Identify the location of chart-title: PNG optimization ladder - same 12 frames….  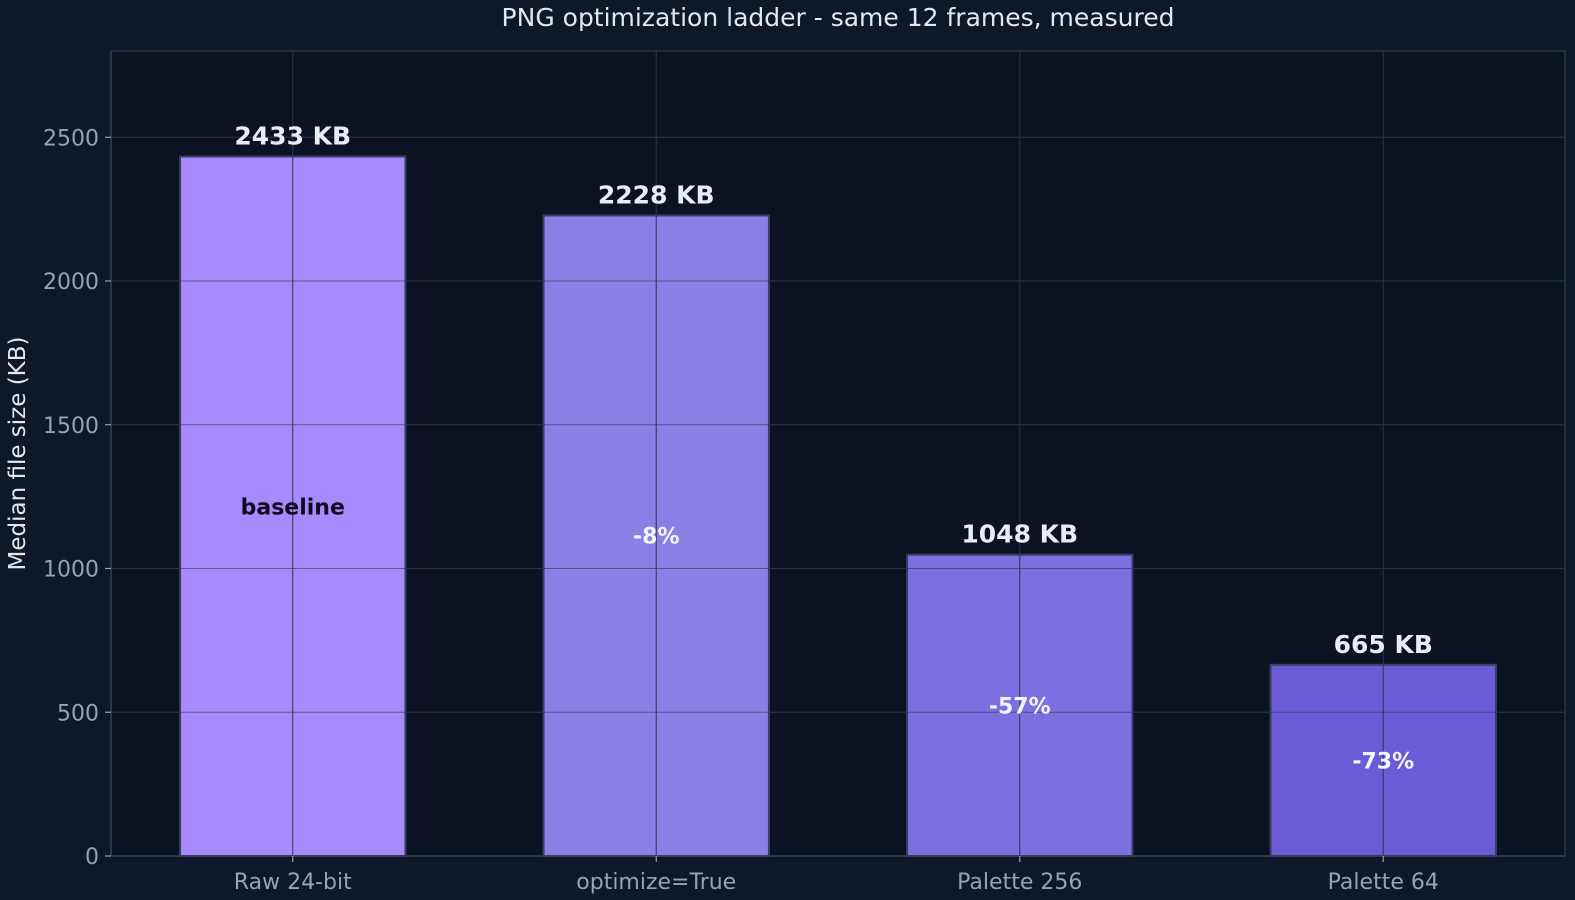
(838, 17).